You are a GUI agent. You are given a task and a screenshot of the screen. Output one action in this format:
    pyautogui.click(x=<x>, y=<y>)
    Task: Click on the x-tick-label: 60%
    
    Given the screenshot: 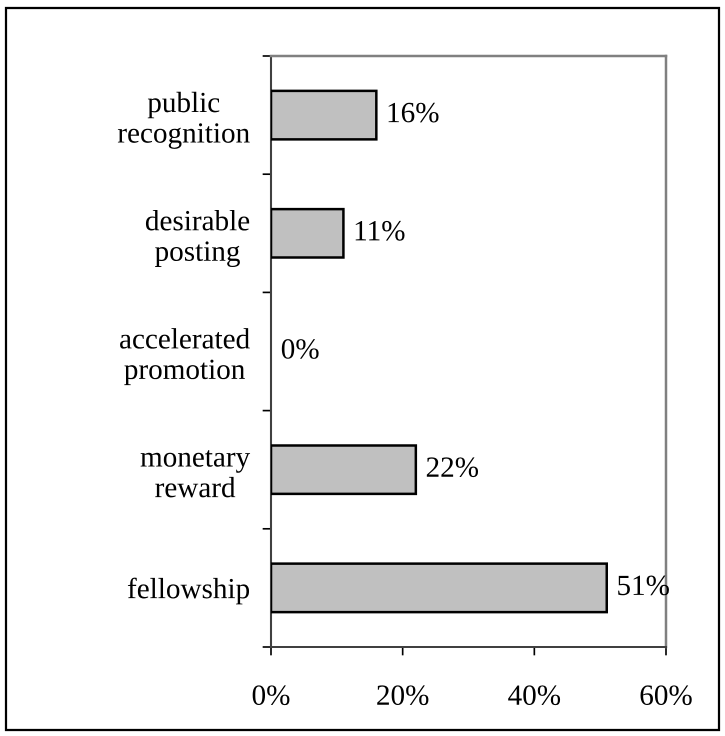 What is the action you would take?
    pyautogui.click(x=666, y=695)
    